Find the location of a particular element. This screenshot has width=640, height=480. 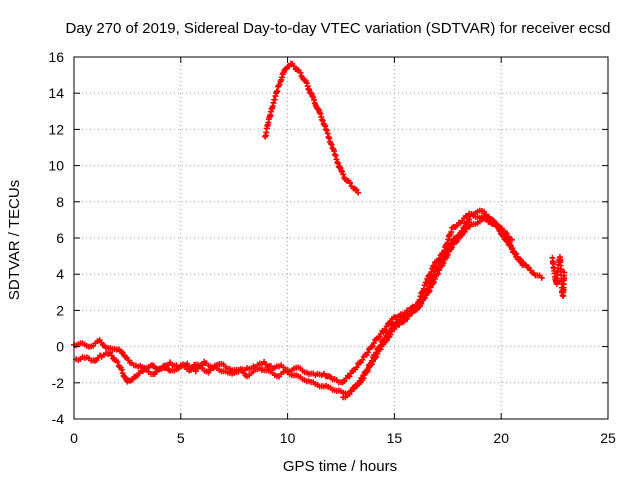

series-arc-segment is located at coordinates (312, 128).